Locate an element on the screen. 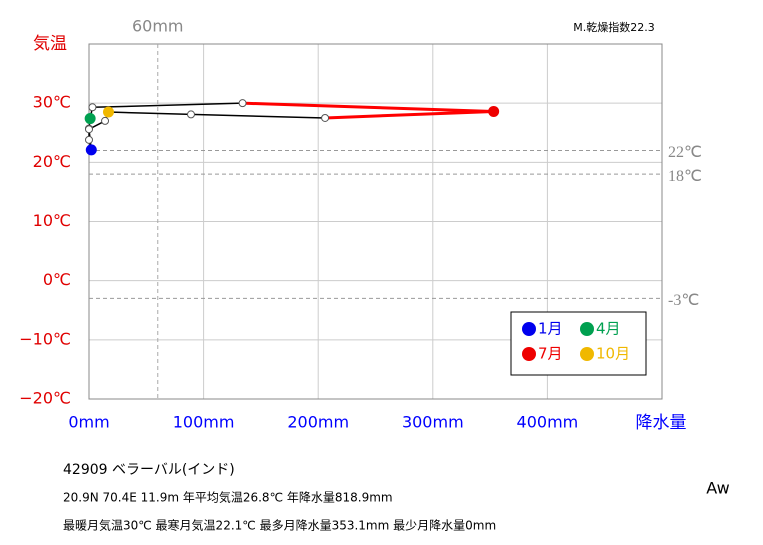 The width and height of the screenshot is (763, 545). climate-class: Aw is located at coordinates (717, 488).